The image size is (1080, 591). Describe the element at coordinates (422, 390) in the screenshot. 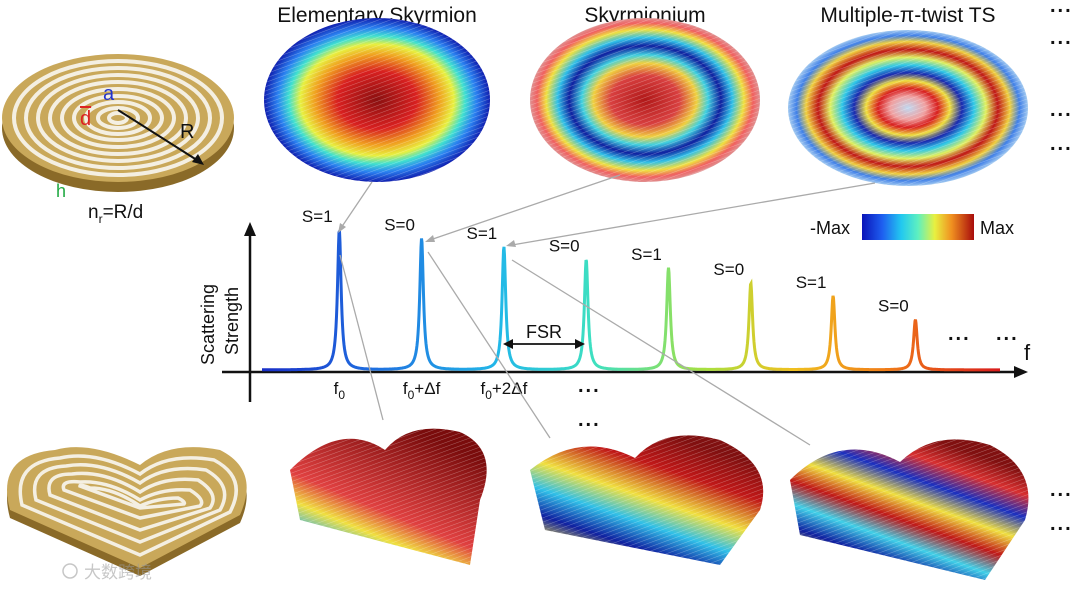

I see `x-tick-label-2: f0+Δf` at that location.